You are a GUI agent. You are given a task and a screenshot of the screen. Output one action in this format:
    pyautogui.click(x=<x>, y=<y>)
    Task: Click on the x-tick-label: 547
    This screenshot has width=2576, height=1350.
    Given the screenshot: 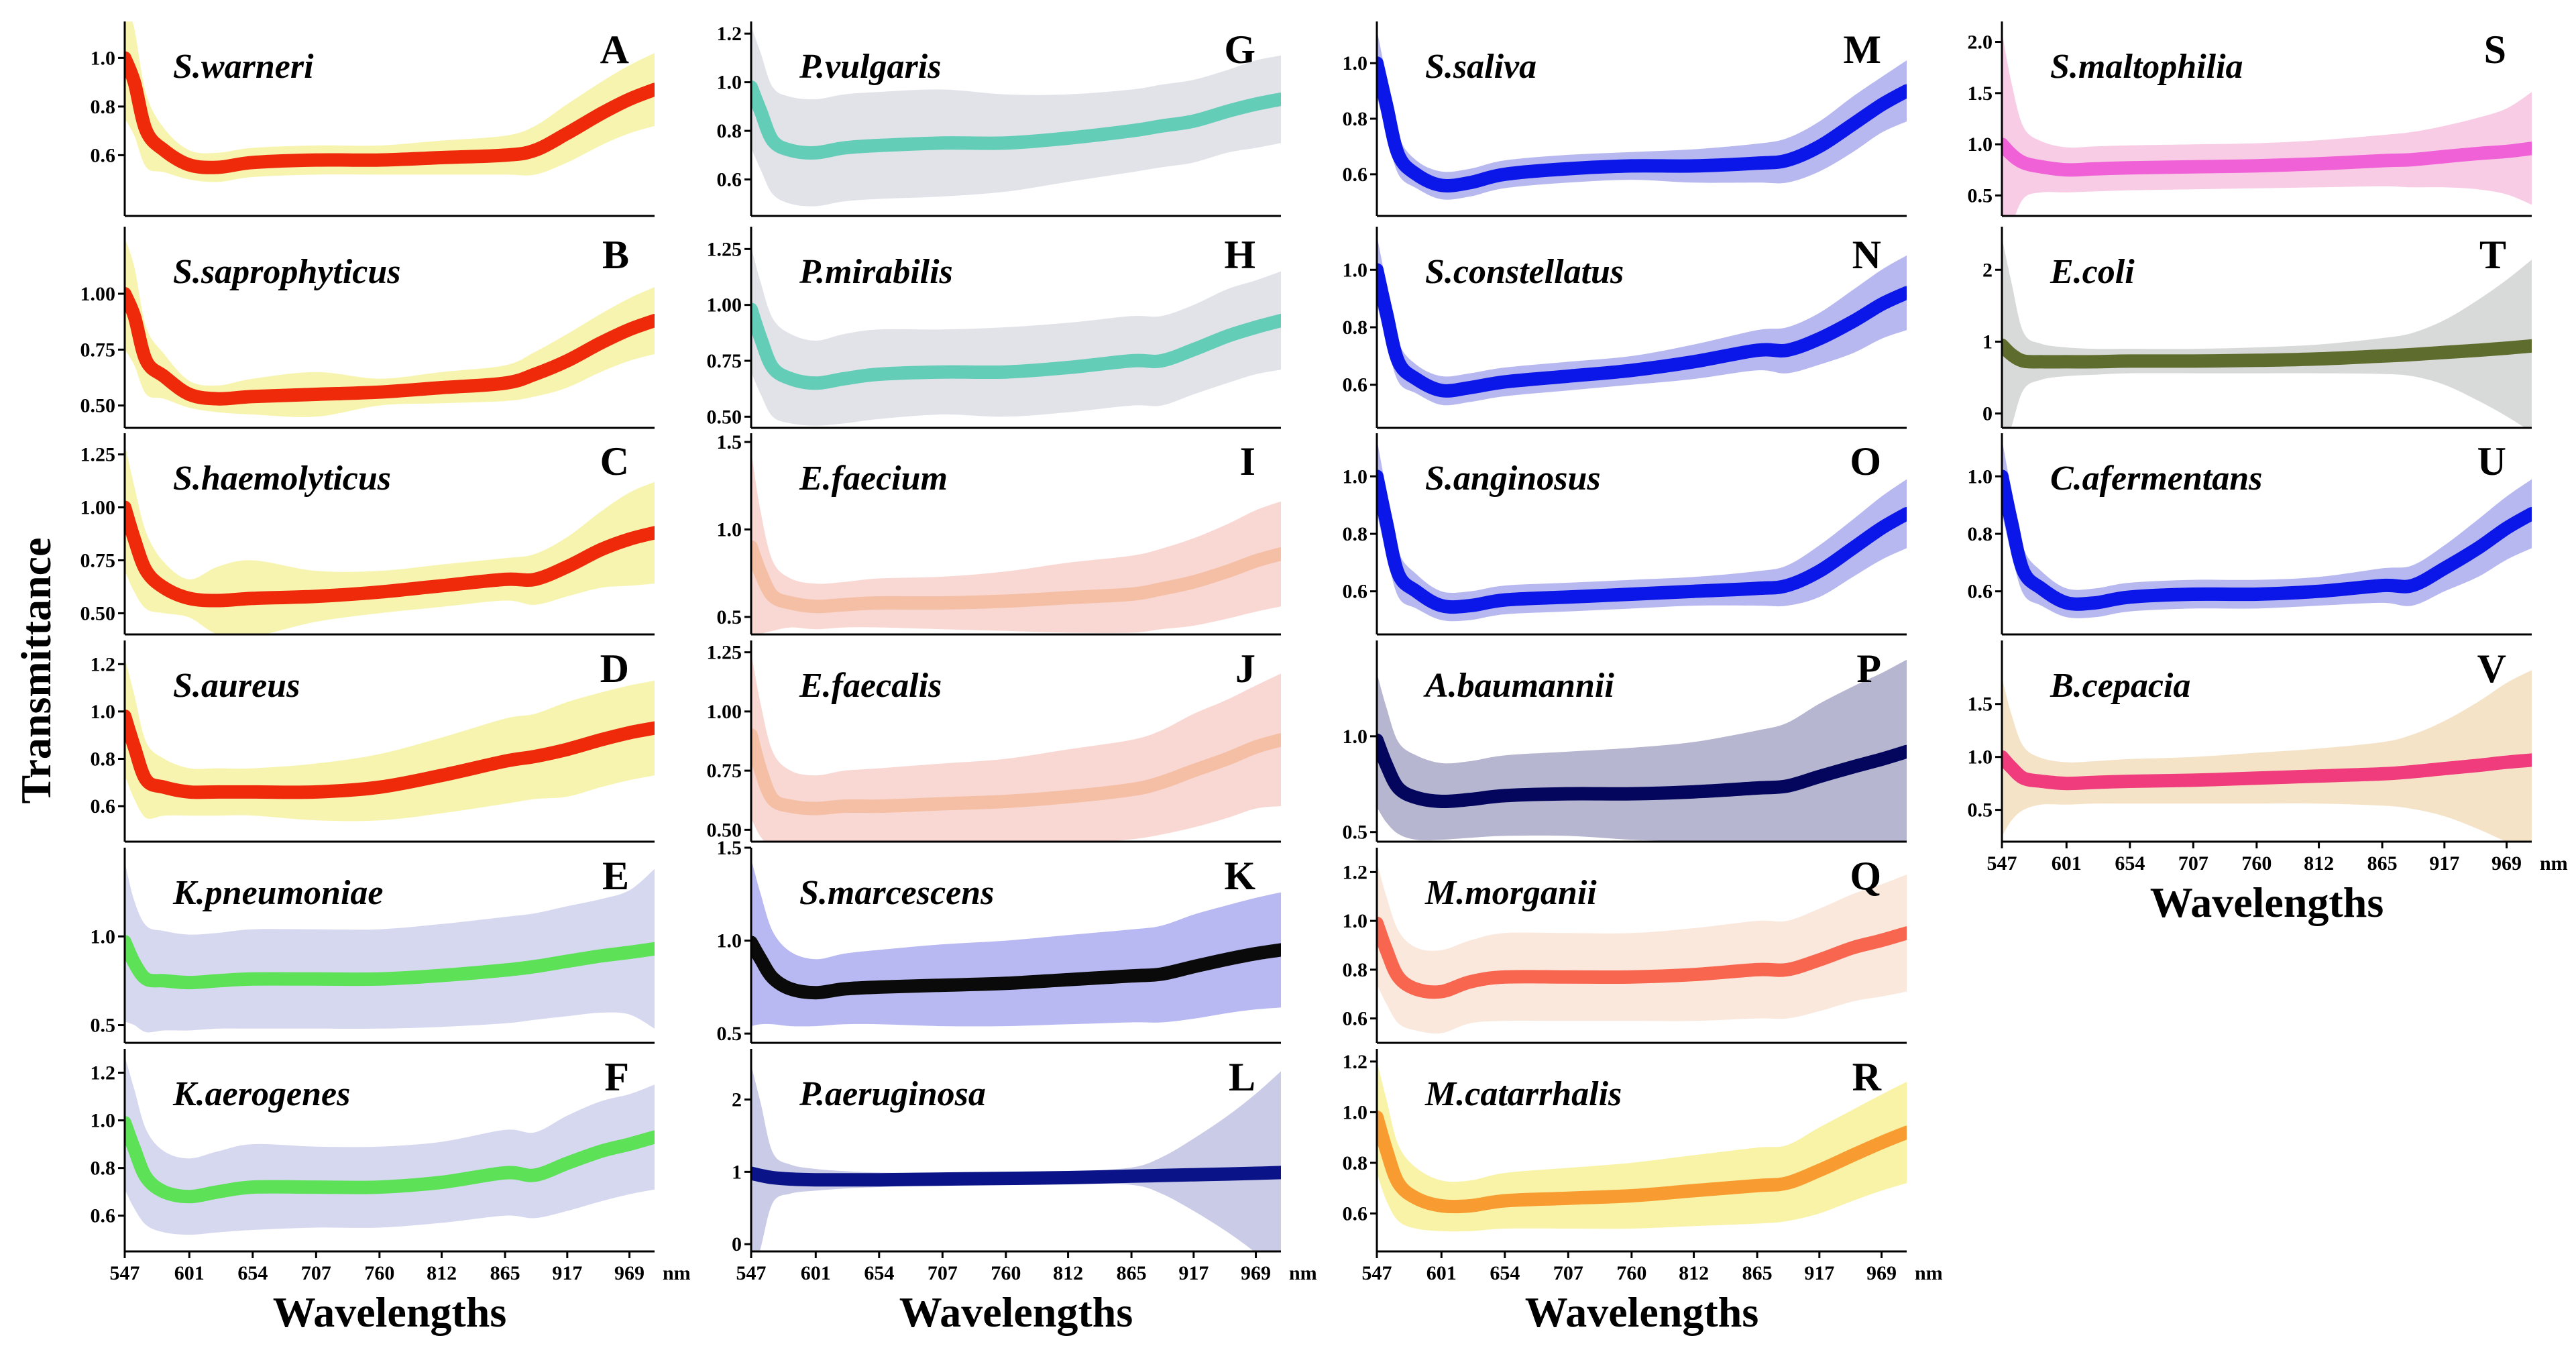 What is the action you would take?
    pyautogui.click(x=2002, y=863)
    